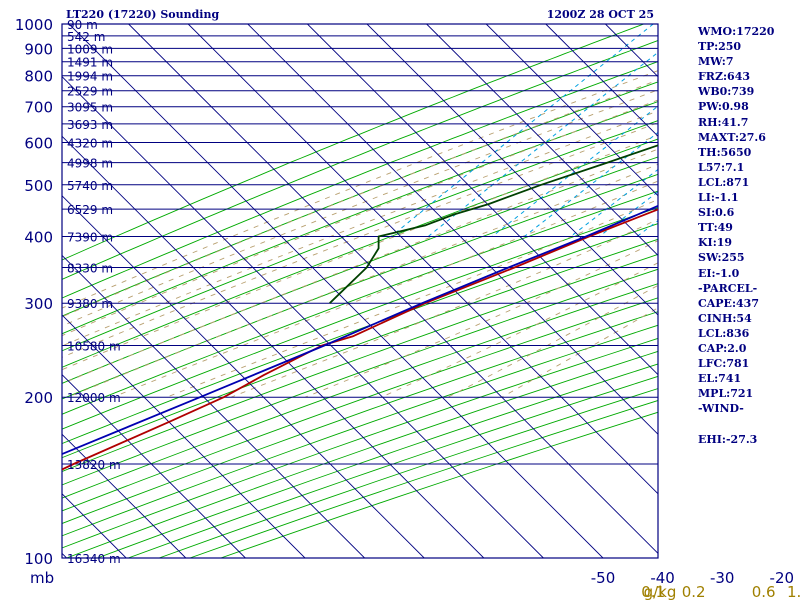 This screenshot has height=600, width=800. What do you see at coordinates (38, 77) in the screenshot?
I see `pressure-tick-label: 800` at bounding box center [38, 77].